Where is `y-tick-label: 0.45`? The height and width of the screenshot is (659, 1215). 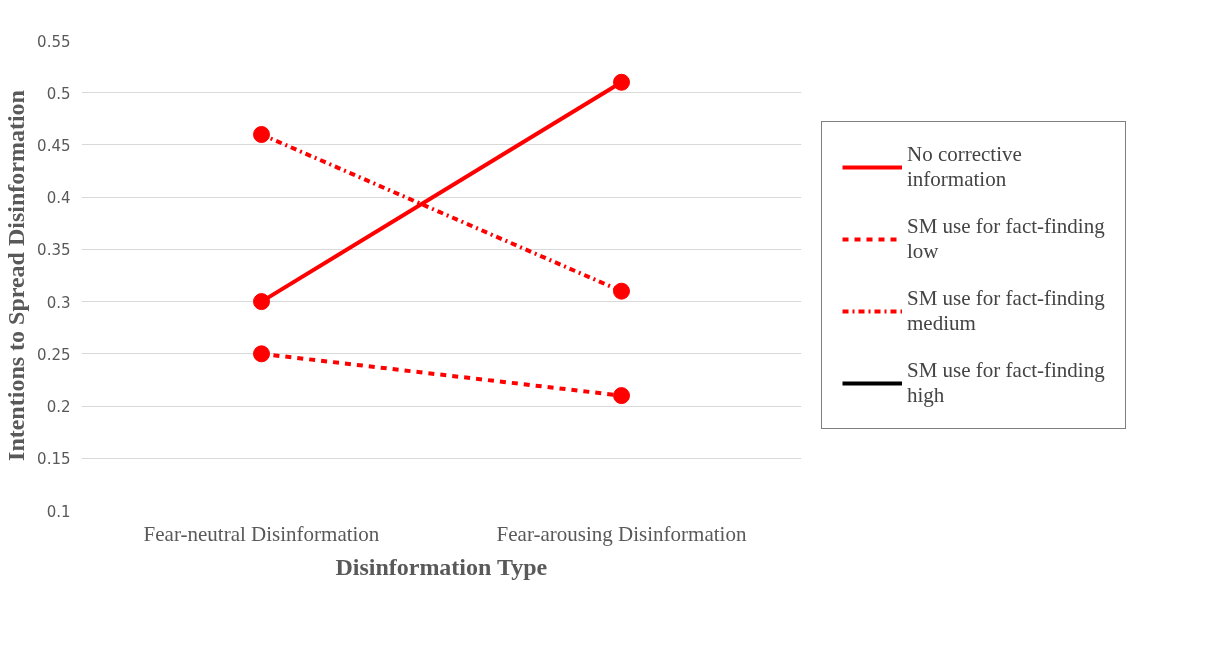 y-tick-label: 0.45 is located at coordinates (54, 145).